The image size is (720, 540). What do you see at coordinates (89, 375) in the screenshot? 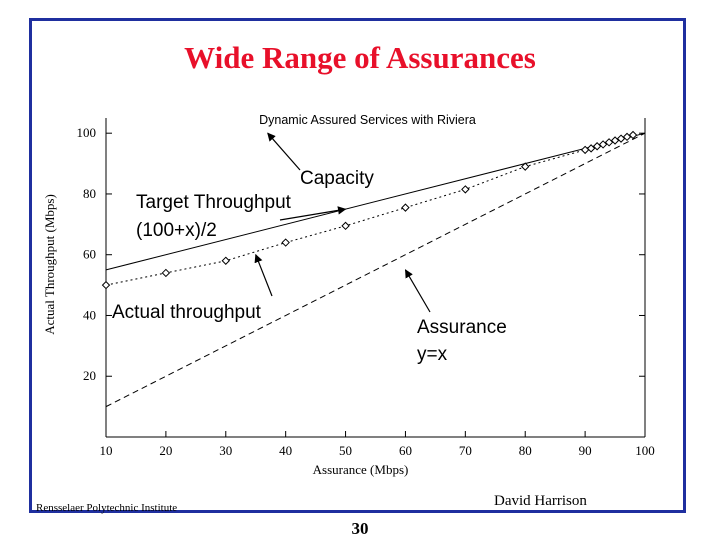
I see `y-tick-label: 20` at bounding box center [89, 375].